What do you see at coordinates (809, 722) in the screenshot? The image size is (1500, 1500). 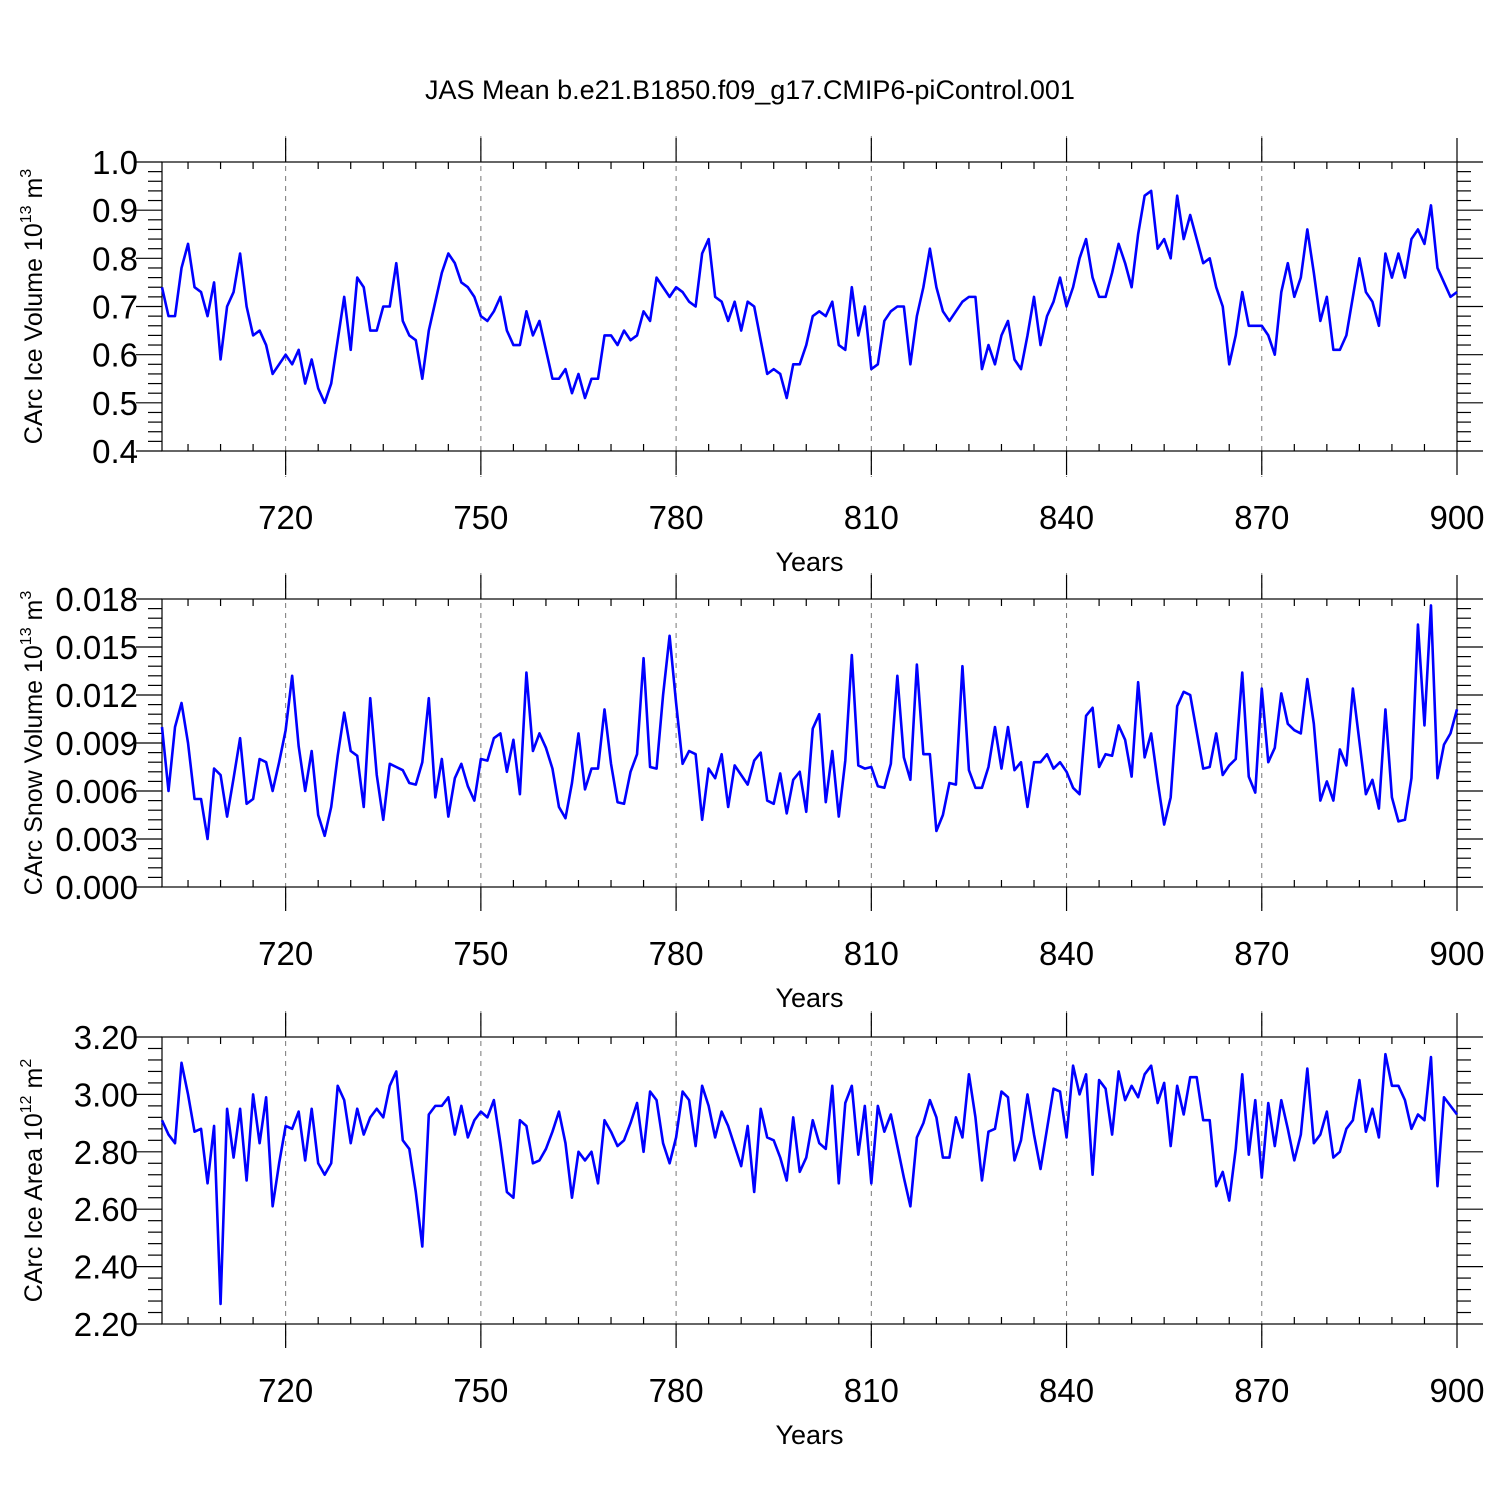 I see `series-line-snow-volume` at bounding box center [809, 722].